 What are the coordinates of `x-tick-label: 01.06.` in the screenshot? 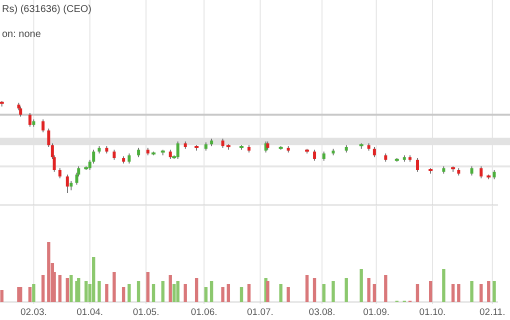 It's located at (204, 312).